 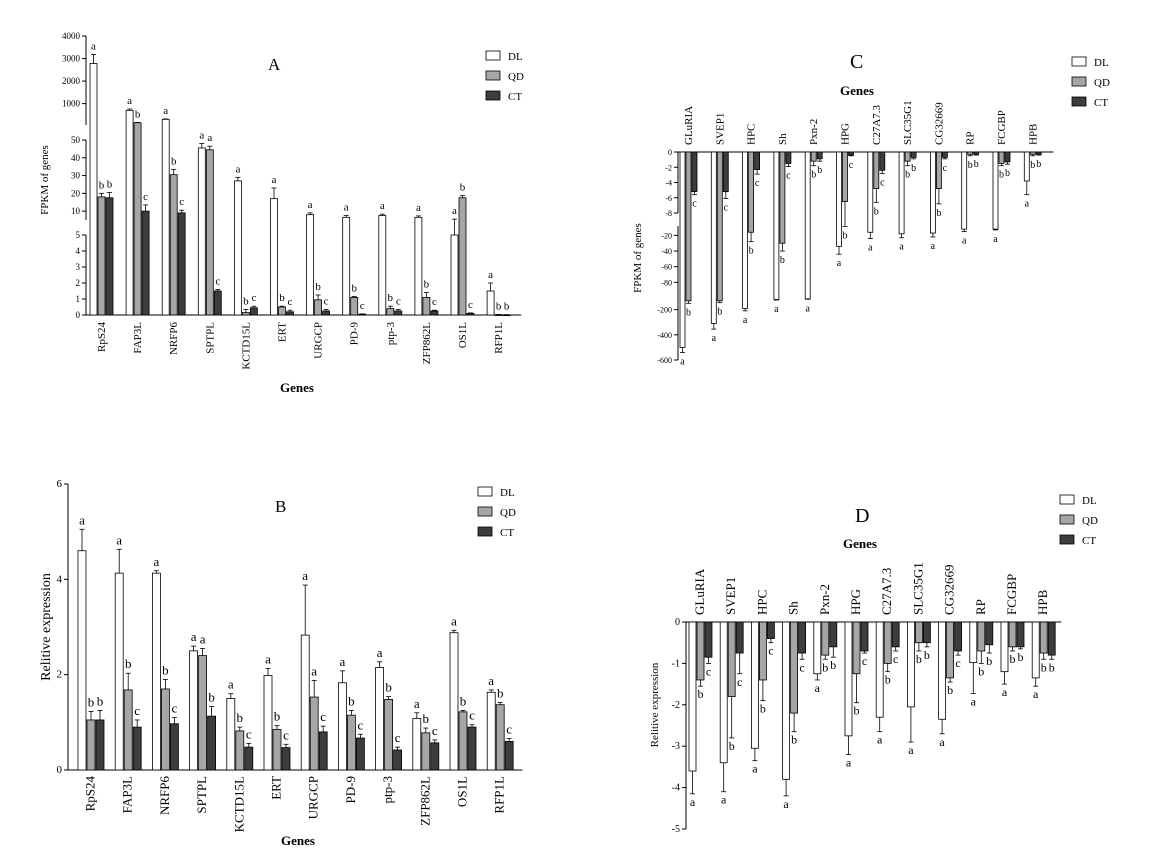 I want to click on category-label: FAP3L, so click(x=127, y=794).